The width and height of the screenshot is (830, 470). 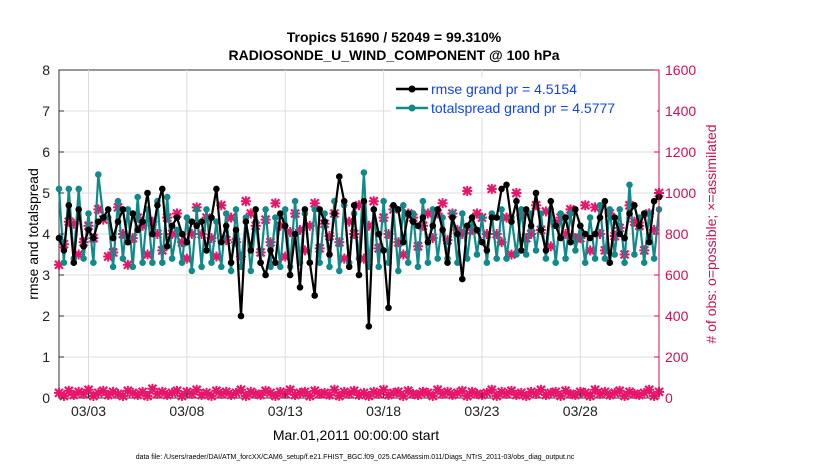 I want to click on legend-background, so click(x=524, y=98).